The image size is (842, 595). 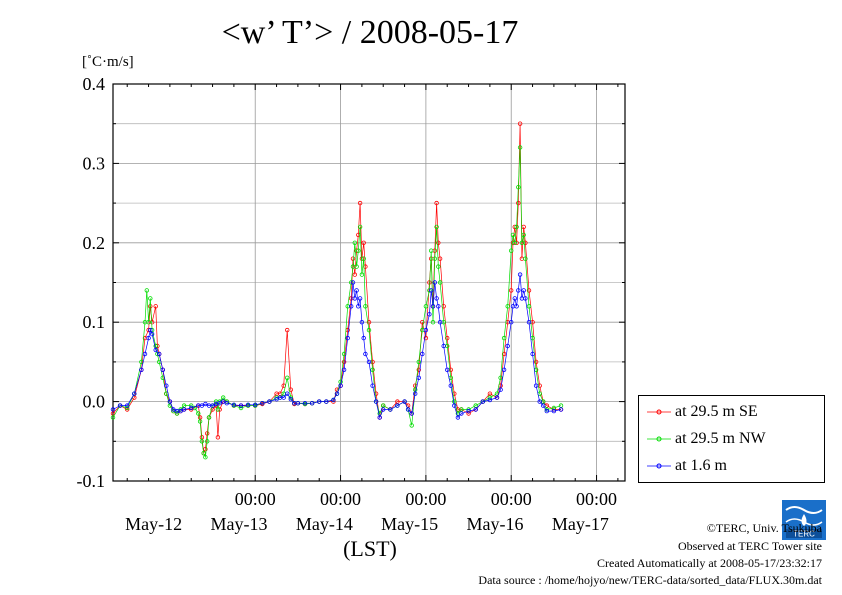 What do you see at coordinates (324, 524) in the screenshot?
I see `x-date-label: May-14` at bounding box center [324, 524].